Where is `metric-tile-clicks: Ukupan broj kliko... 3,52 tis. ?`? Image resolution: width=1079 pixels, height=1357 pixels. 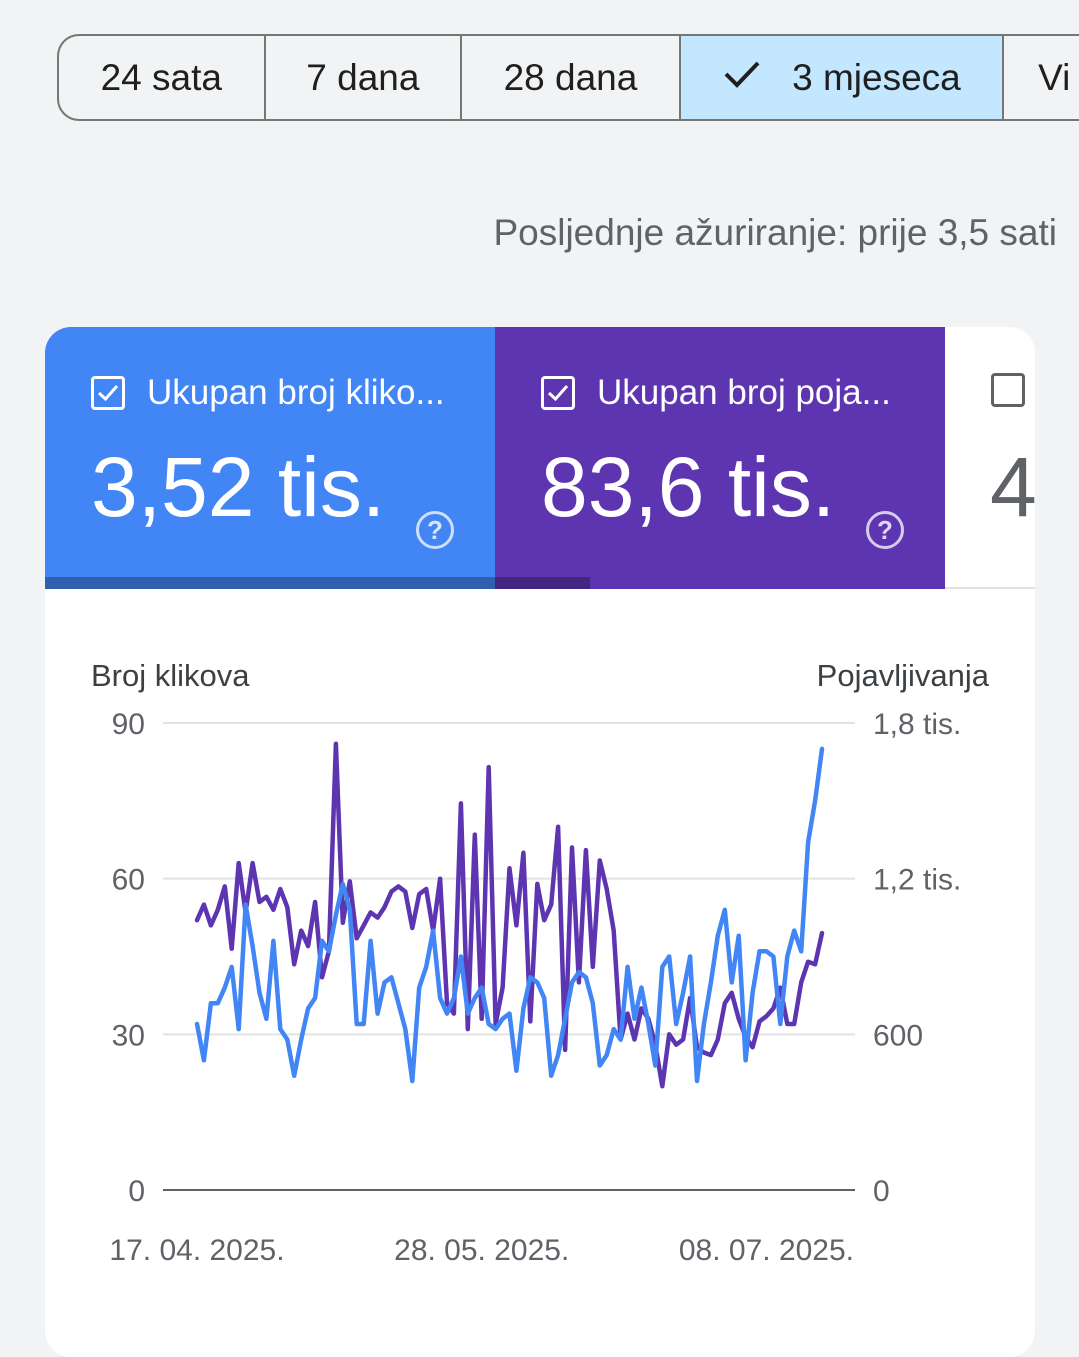
metric-tile-clicks: Ukupan broj kliko... 3,52 tis. ? is located at coordinates (270, 458).